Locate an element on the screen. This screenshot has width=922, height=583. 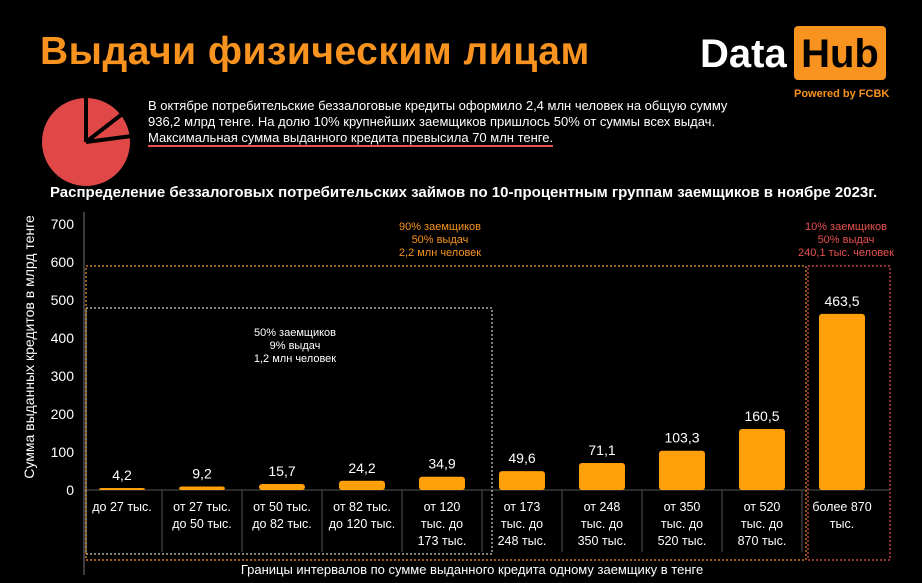
bar-value-label: 15,7 is located at coordinates (281, 471).